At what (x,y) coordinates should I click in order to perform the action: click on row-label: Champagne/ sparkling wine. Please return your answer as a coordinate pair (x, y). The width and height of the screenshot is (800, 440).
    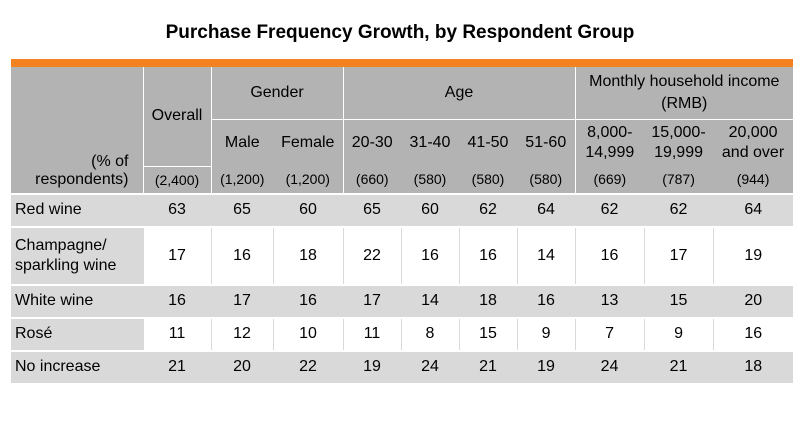
    Looking at the image, I should click on (77, 255).